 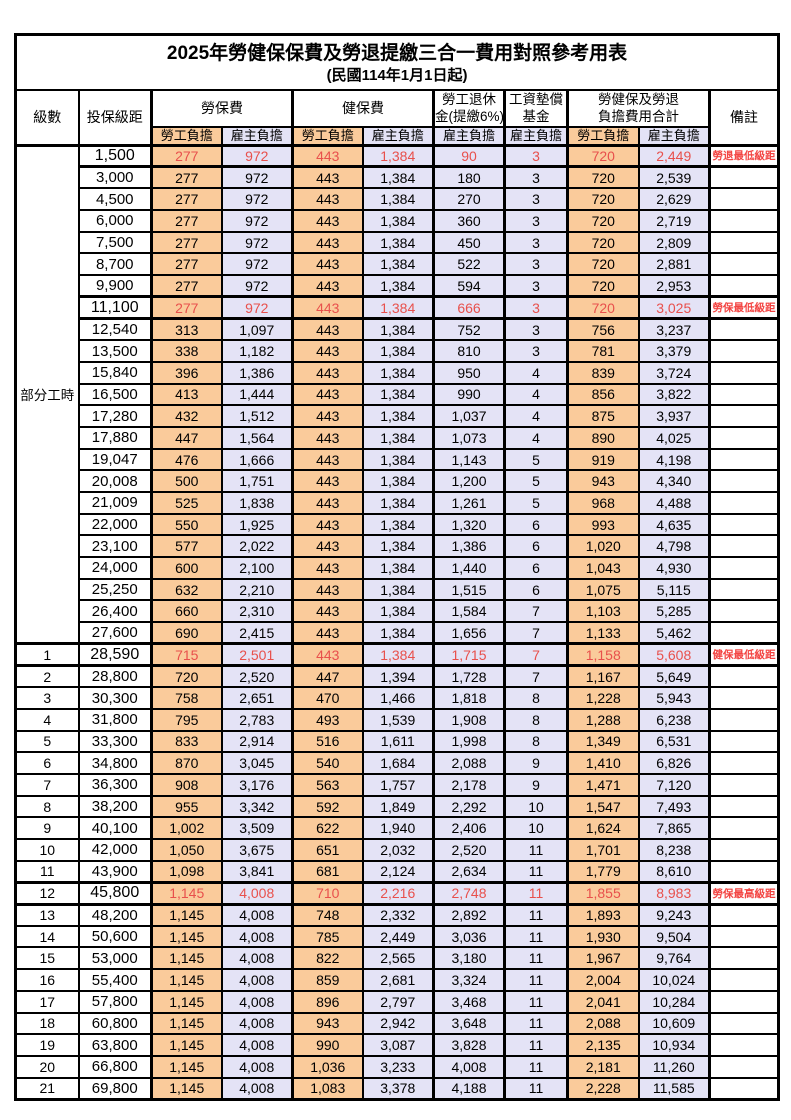 I want to click on level-cell: 21, so click(x=47, y=1088).